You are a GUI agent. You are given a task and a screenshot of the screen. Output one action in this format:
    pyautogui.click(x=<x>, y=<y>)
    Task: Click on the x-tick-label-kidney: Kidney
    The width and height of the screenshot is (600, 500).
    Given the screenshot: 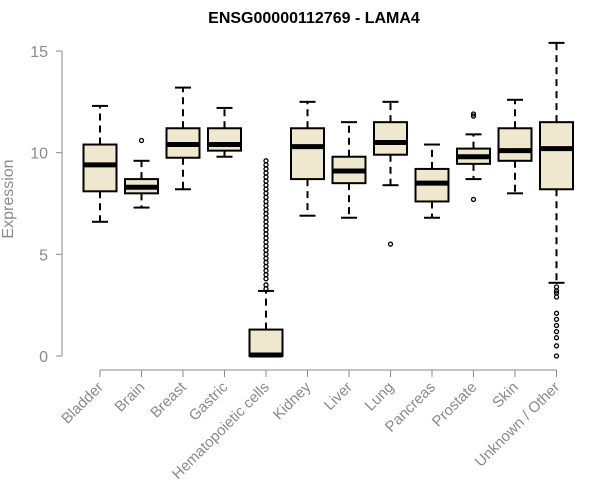 What is the action you would take?
    pyautogui.click(x=292, y=400)
    